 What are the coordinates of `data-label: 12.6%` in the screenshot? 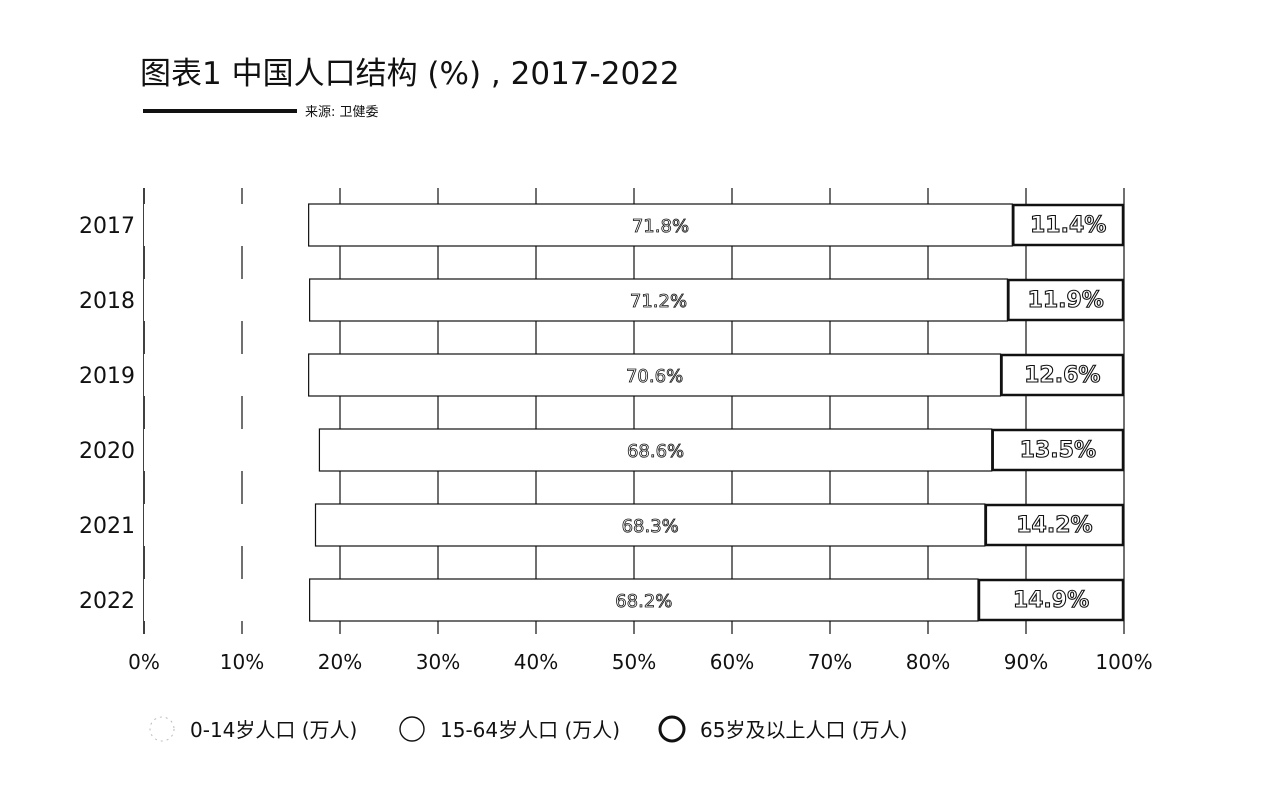 It's located at (1062, 375).